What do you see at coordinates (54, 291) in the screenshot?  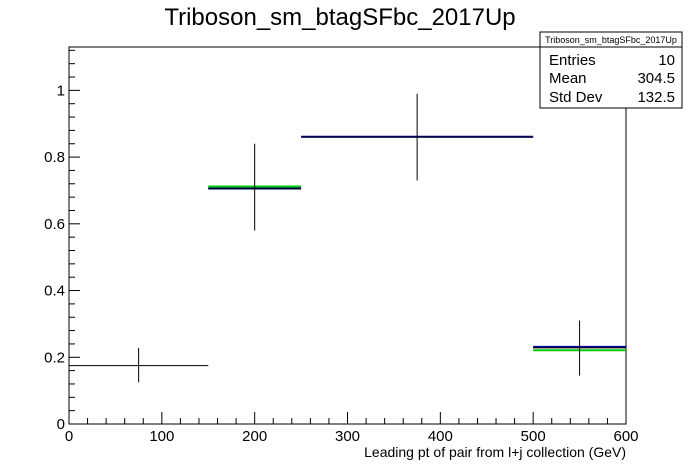 I see `y-tick-label: 0.4` at bounding box center [54, 291].